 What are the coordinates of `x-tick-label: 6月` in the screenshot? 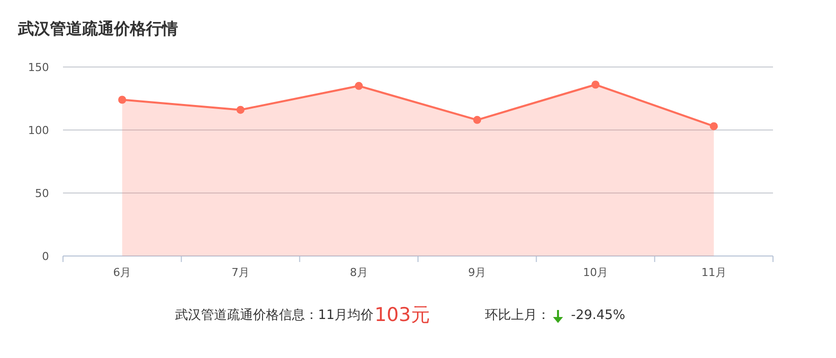 It's located at (122, 272).